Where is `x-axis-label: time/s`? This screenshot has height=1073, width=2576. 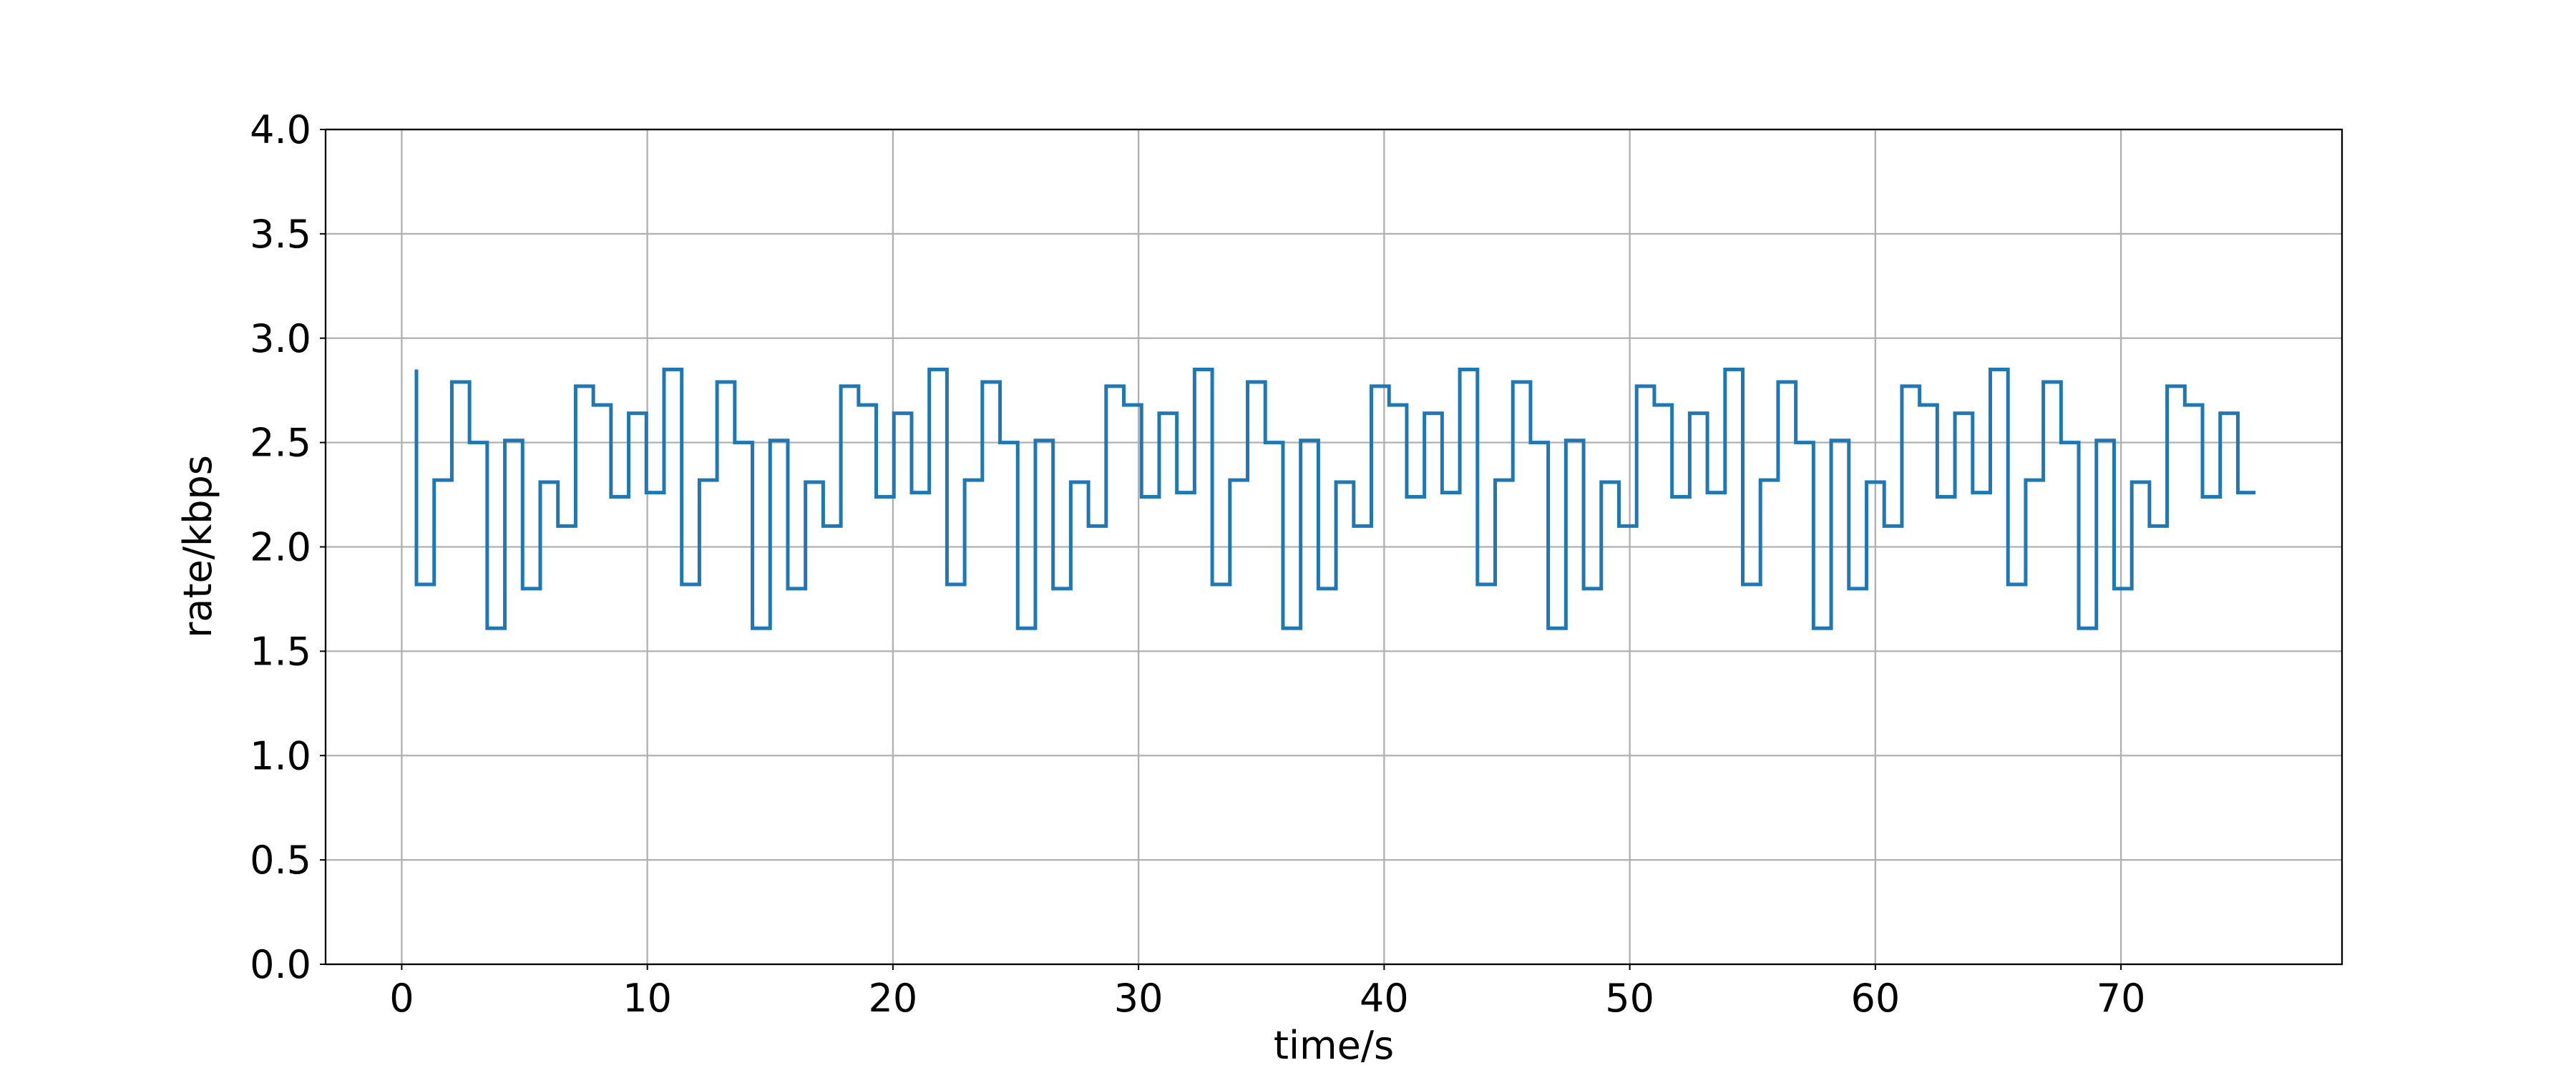 x-axis-label: time/s is located at coordinates (1334, 1045).